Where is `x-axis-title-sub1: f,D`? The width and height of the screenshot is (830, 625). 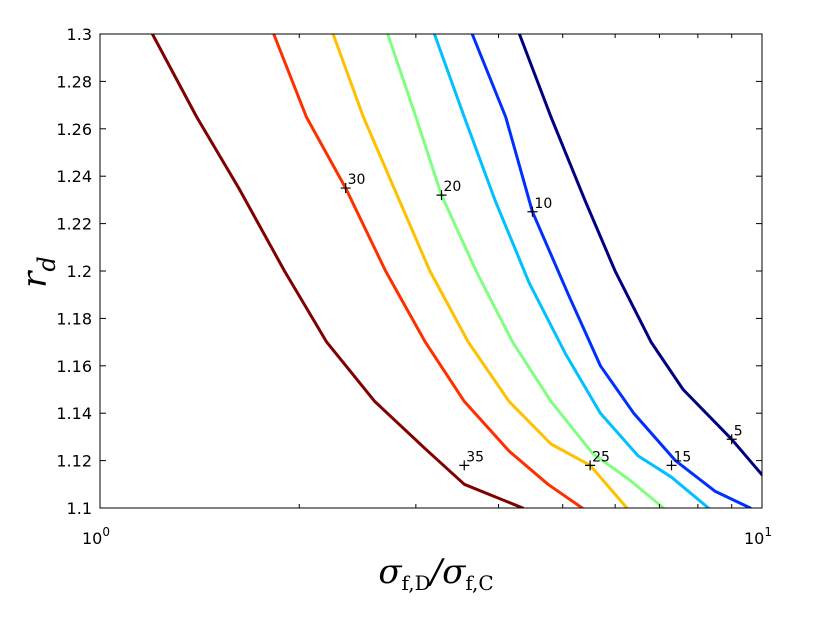
x-axis-title-sub1: f,D is located at coordinates (416, 583).